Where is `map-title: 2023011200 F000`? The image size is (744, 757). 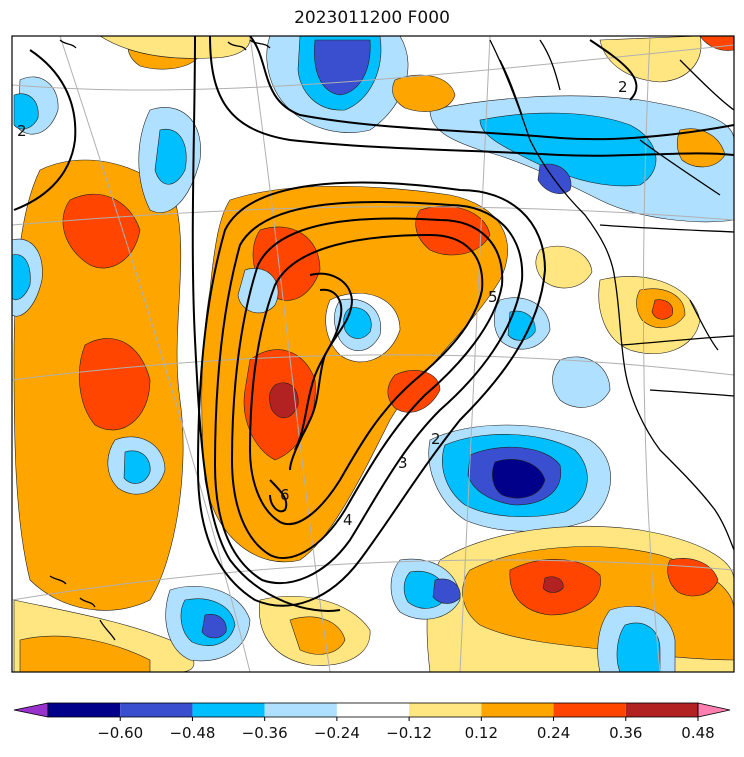
map-title: 2023011200 F000 is located at coordinates (372, 18).